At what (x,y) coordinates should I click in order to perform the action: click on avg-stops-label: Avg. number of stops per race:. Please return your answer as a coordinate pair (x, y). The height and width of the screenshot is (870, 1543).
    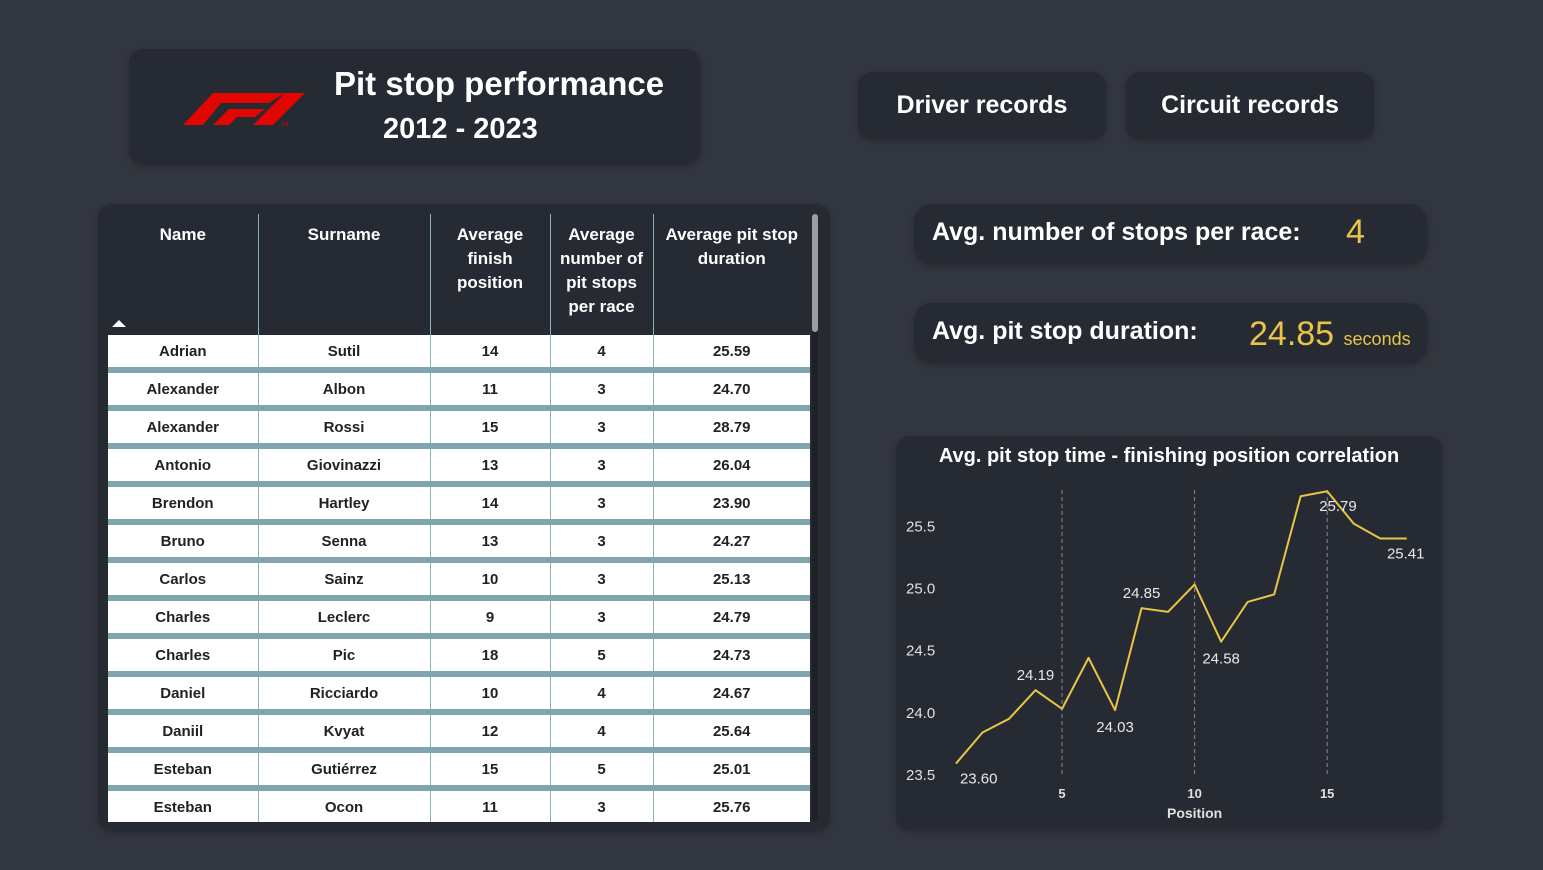
    Looking at the image, I should click on (1116, 232).